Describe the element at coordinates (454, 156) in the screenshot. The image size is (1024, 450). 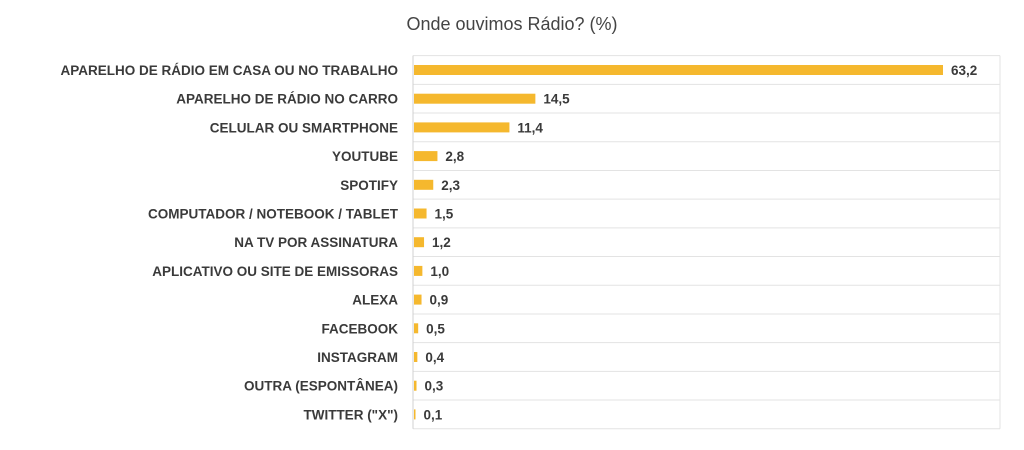
I see `data-label: 2,8` at that location.